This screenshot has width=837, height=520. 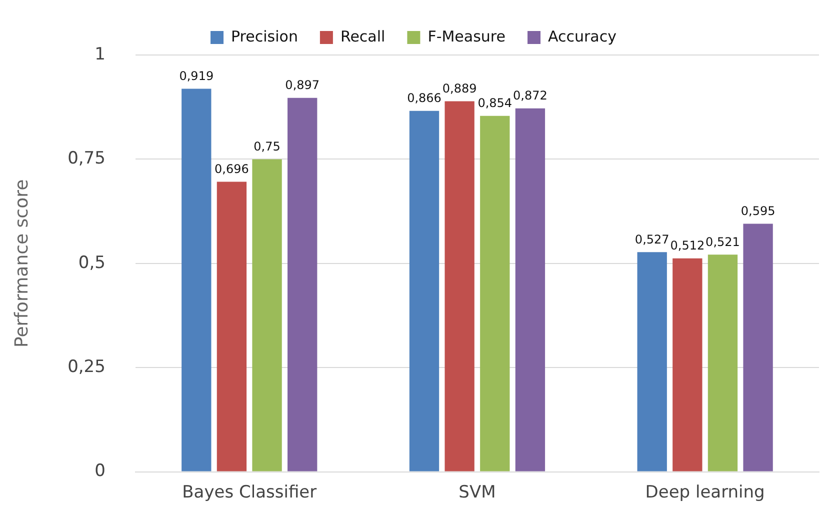 What do you see at coordinates (249, 492) in the screenshot?
I see `x-tick-label: Bayes Classifier` at bounding box center [249, 492].